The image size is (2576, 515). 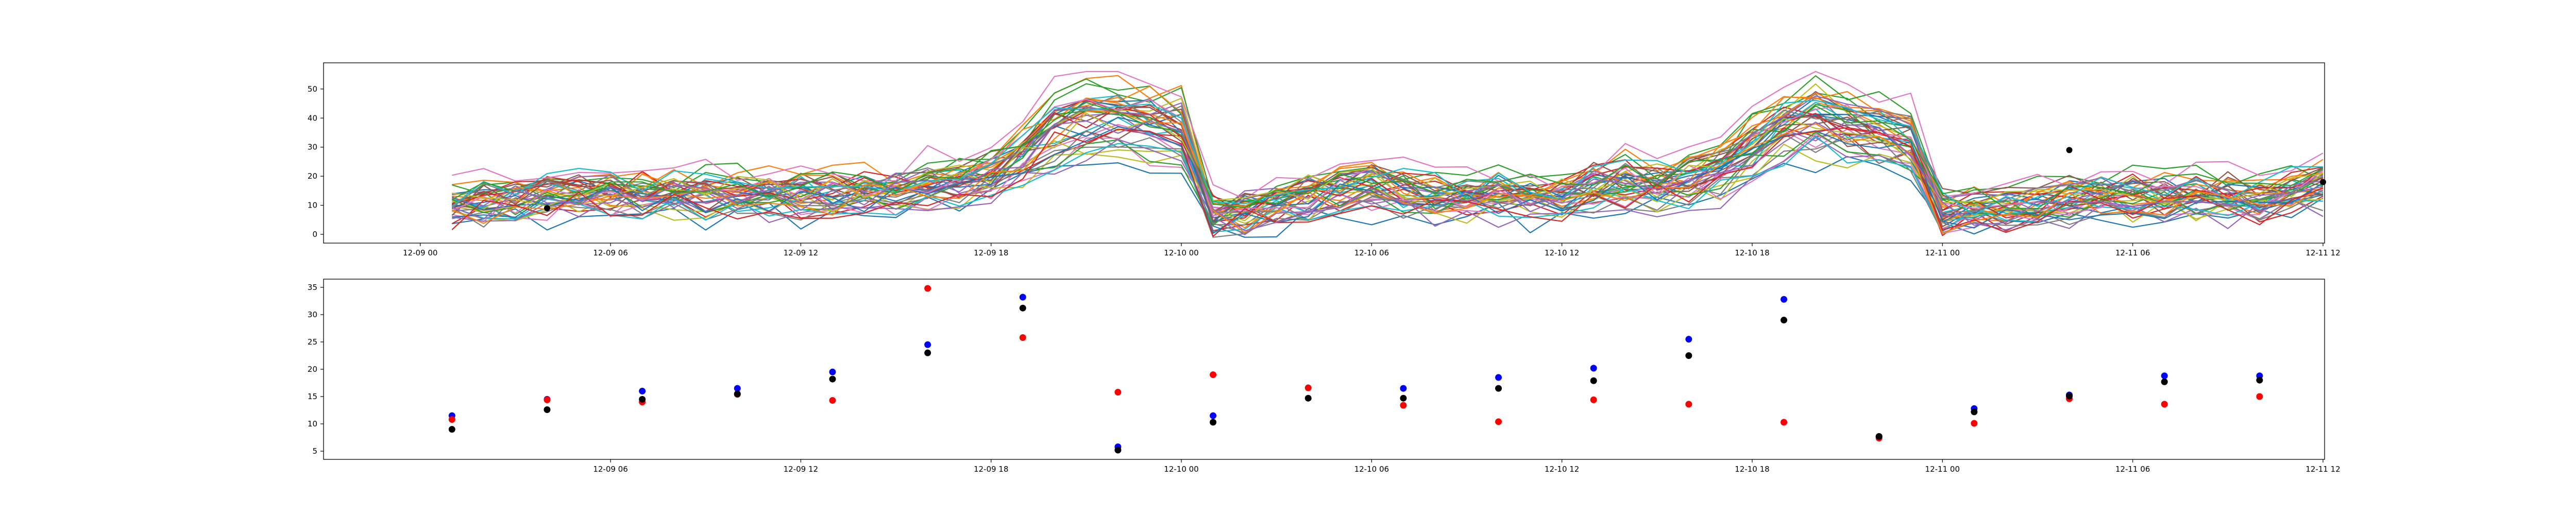 I want to click on y-tick-label: 5, so click(x=314, y=452).